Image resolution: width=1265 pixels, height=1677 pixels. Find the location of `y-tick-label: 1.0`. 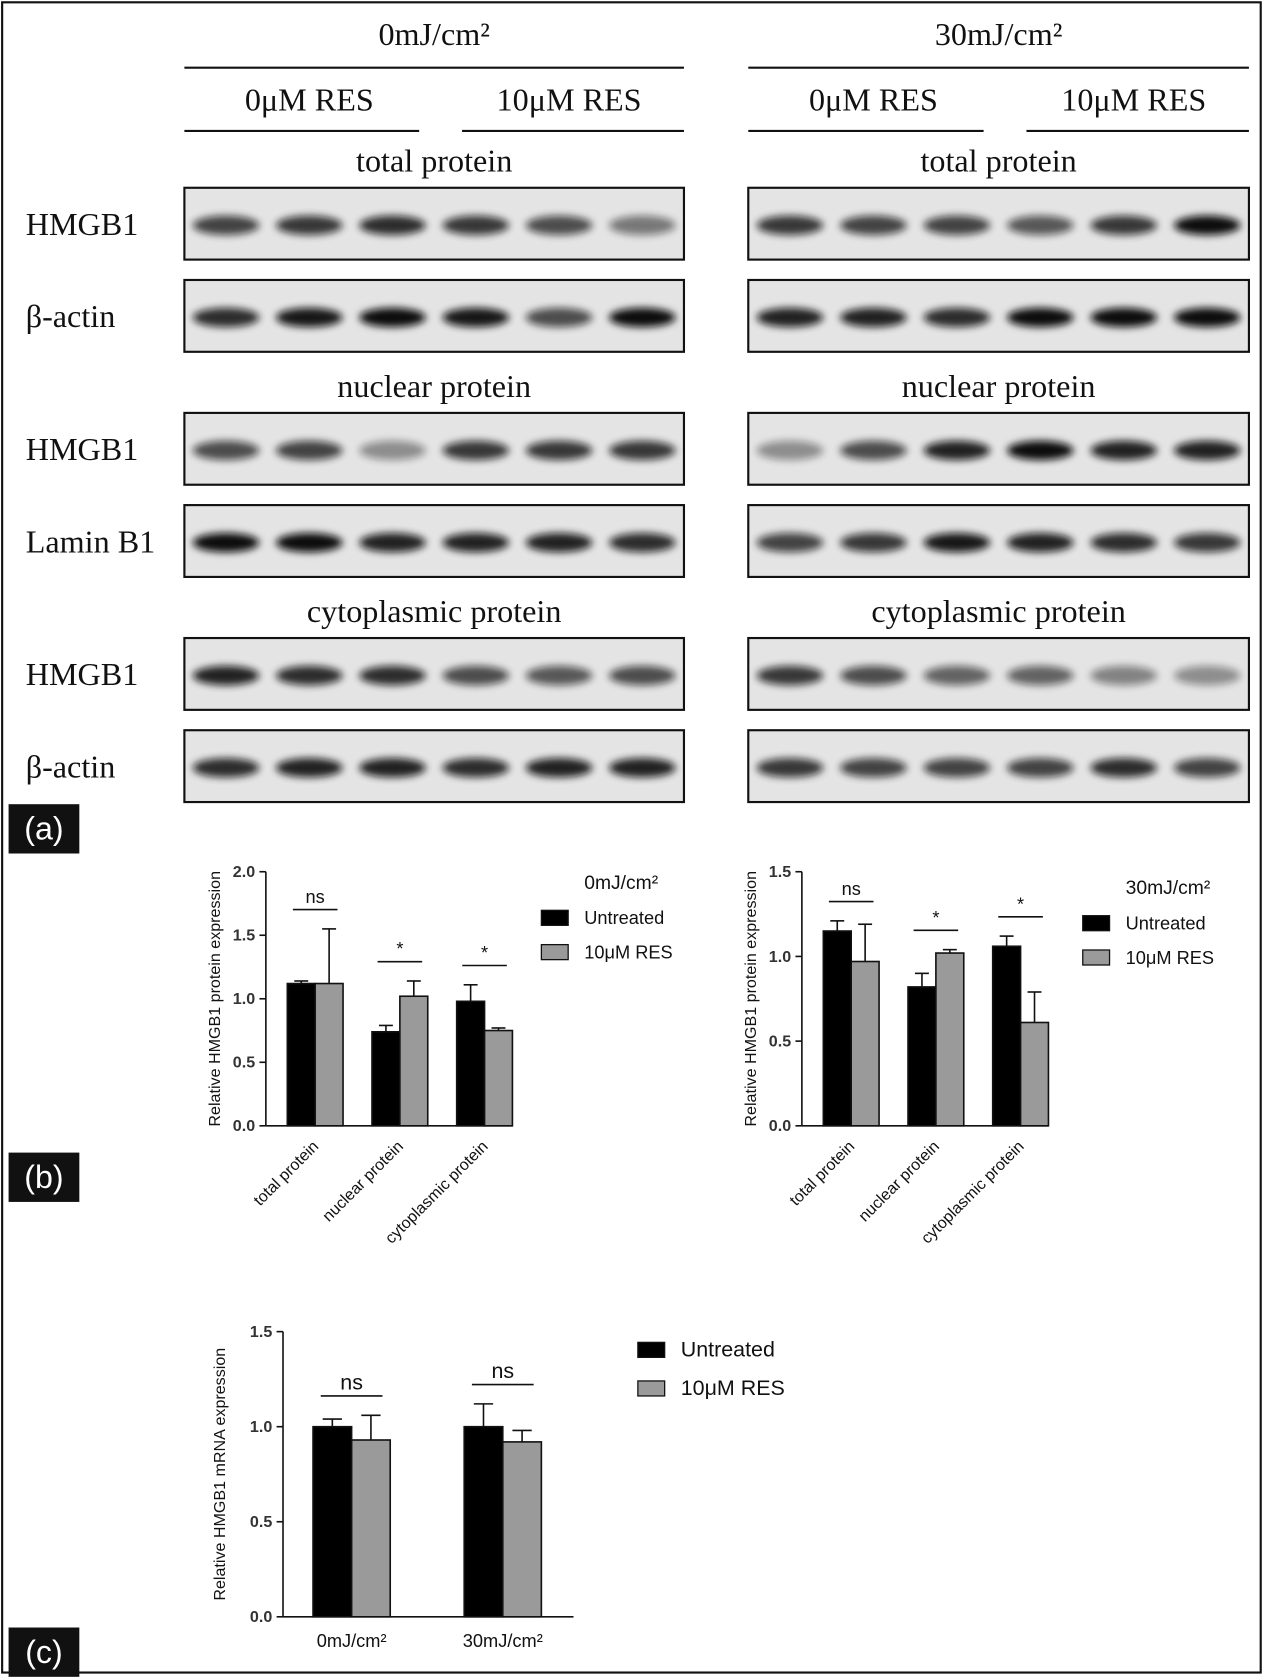

y-tick-label: 1.0 is located at coordinates (244, 999).